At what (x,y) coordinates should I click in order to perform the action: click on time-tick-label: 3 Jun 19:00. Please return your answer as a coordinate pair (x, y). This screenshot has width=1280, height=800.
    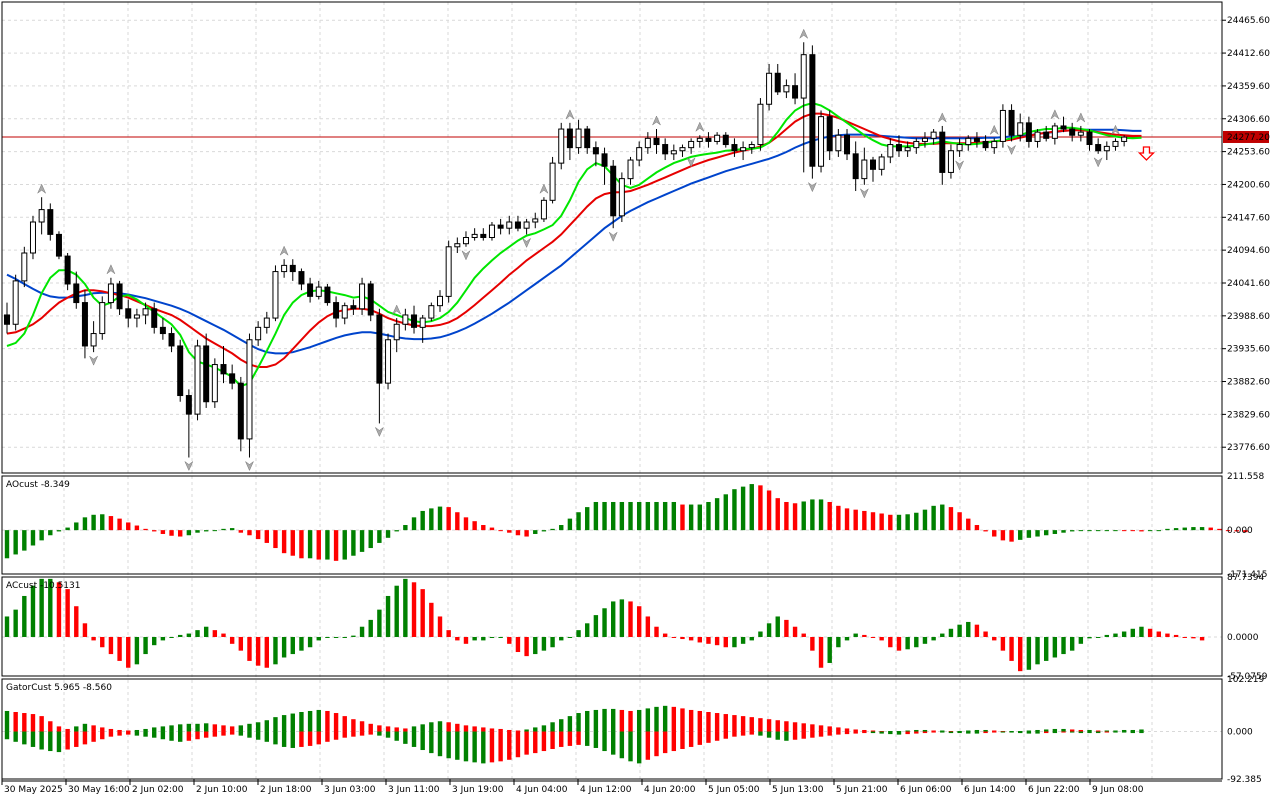
    Looking at the image, I should click on (478, 790).